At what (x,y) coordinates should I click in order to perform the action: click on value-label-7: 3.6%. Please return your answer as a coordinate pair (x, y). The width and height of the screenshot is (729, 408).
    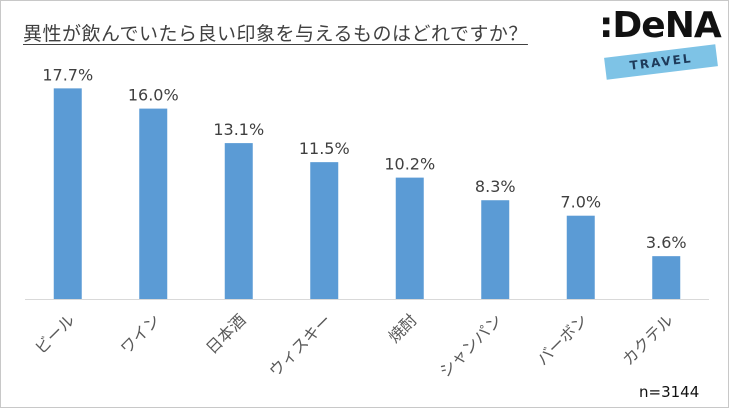
    Looking at the image, I should click on (666, 242).